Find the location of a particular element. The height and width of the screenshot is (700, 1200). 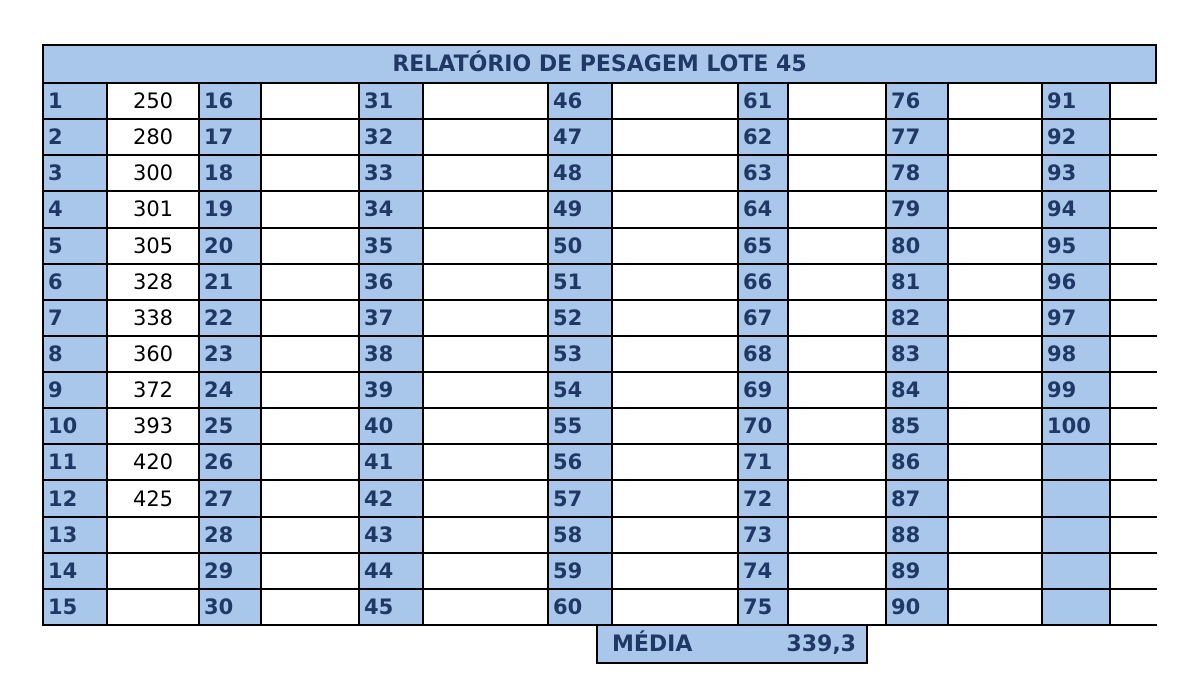

cell-number: 55 is located at coordinates (580, 426).